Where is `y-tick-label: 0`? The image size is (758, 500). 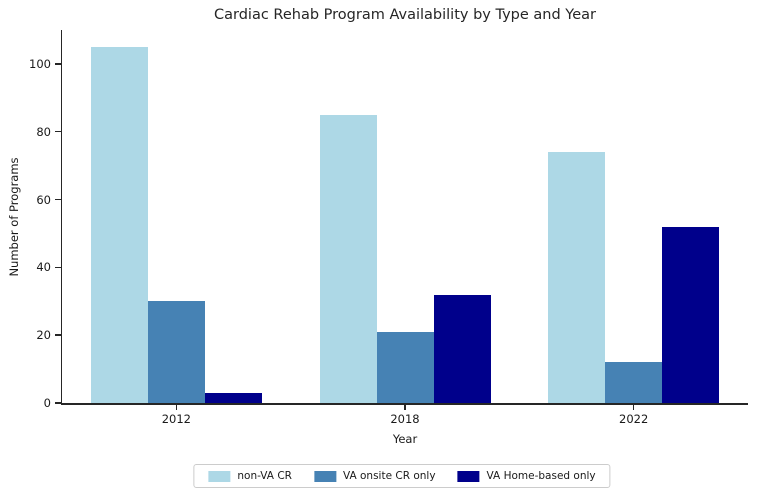
y-tick-label: 0 is located at coordinates (47, 403).